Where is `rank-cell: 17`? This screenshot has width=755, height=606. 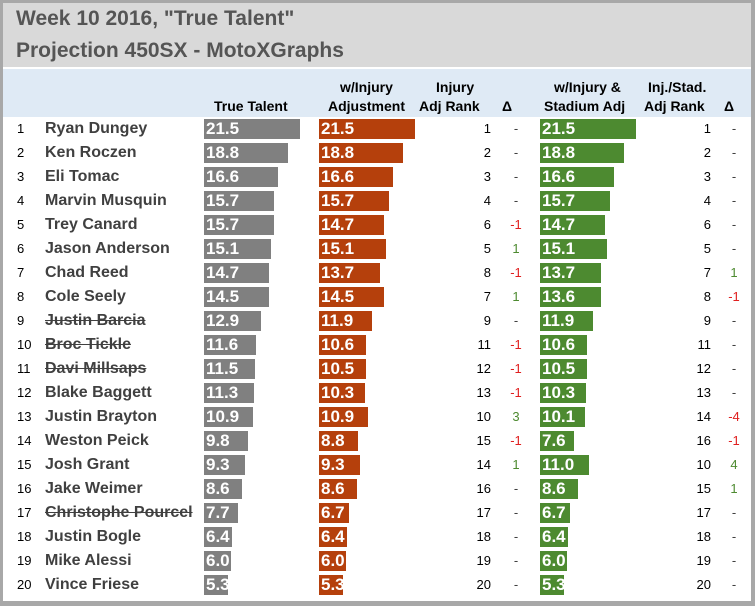
rank-cell: 17 is located at coordinates (24, 512).